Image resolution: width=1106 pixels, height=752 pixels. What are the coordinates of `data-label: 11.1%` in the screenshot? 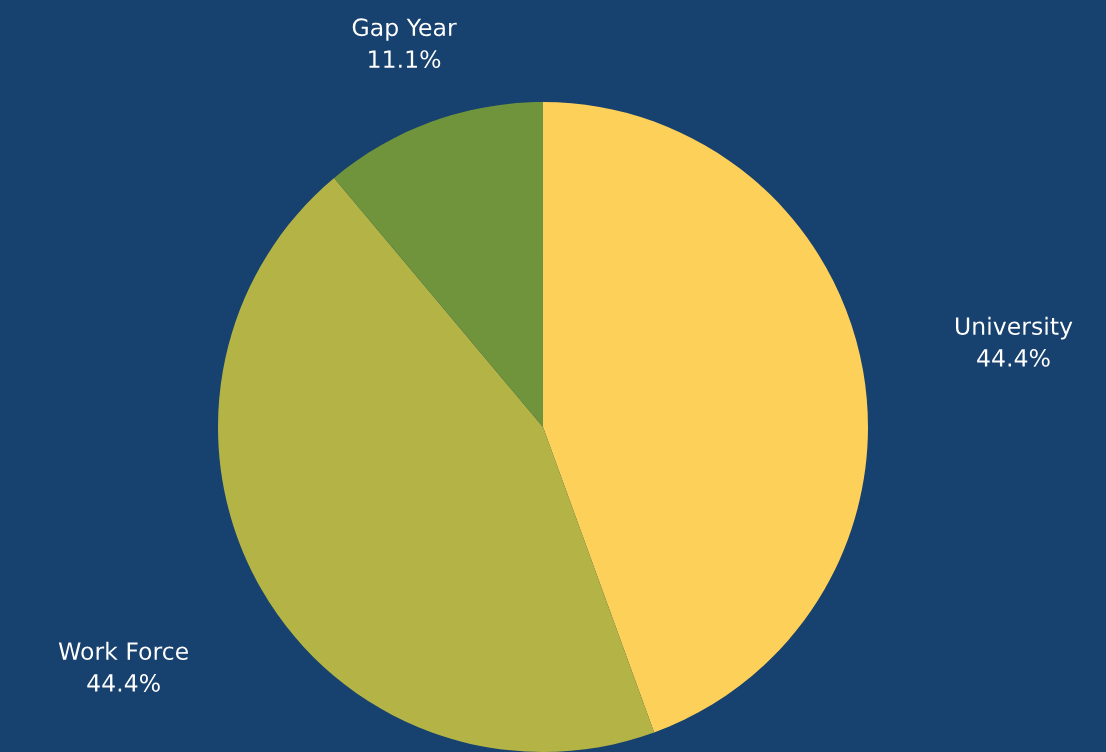 It's located at (405, 59).